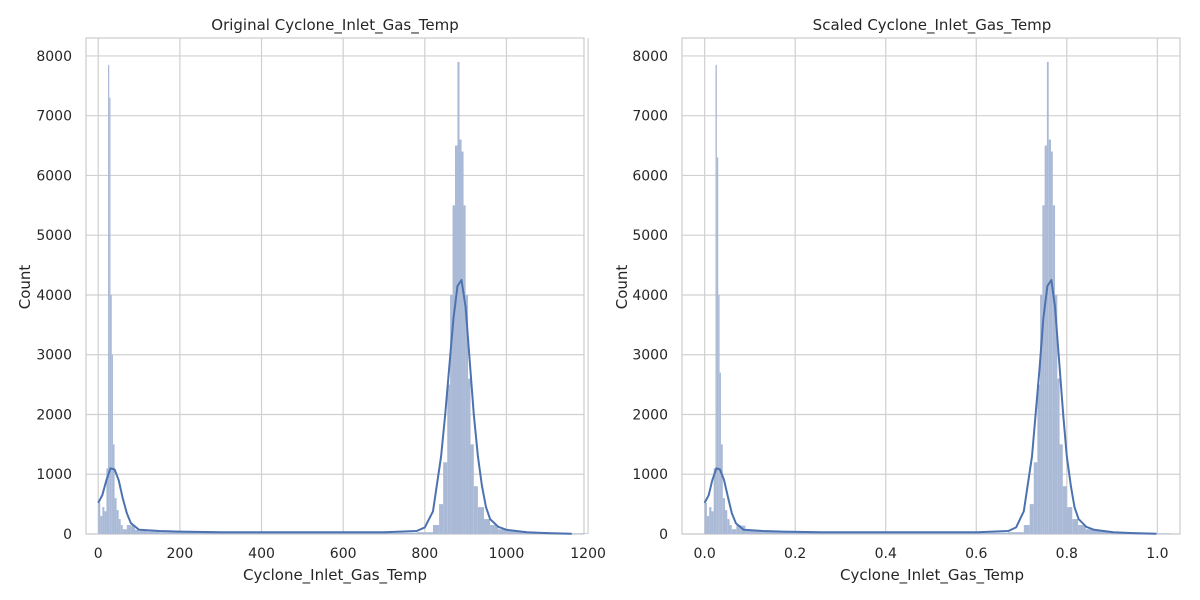 The height and width of the screenshot is (600, 1200). I want to click on x-tick-label: 0.6, so click(976, 554).